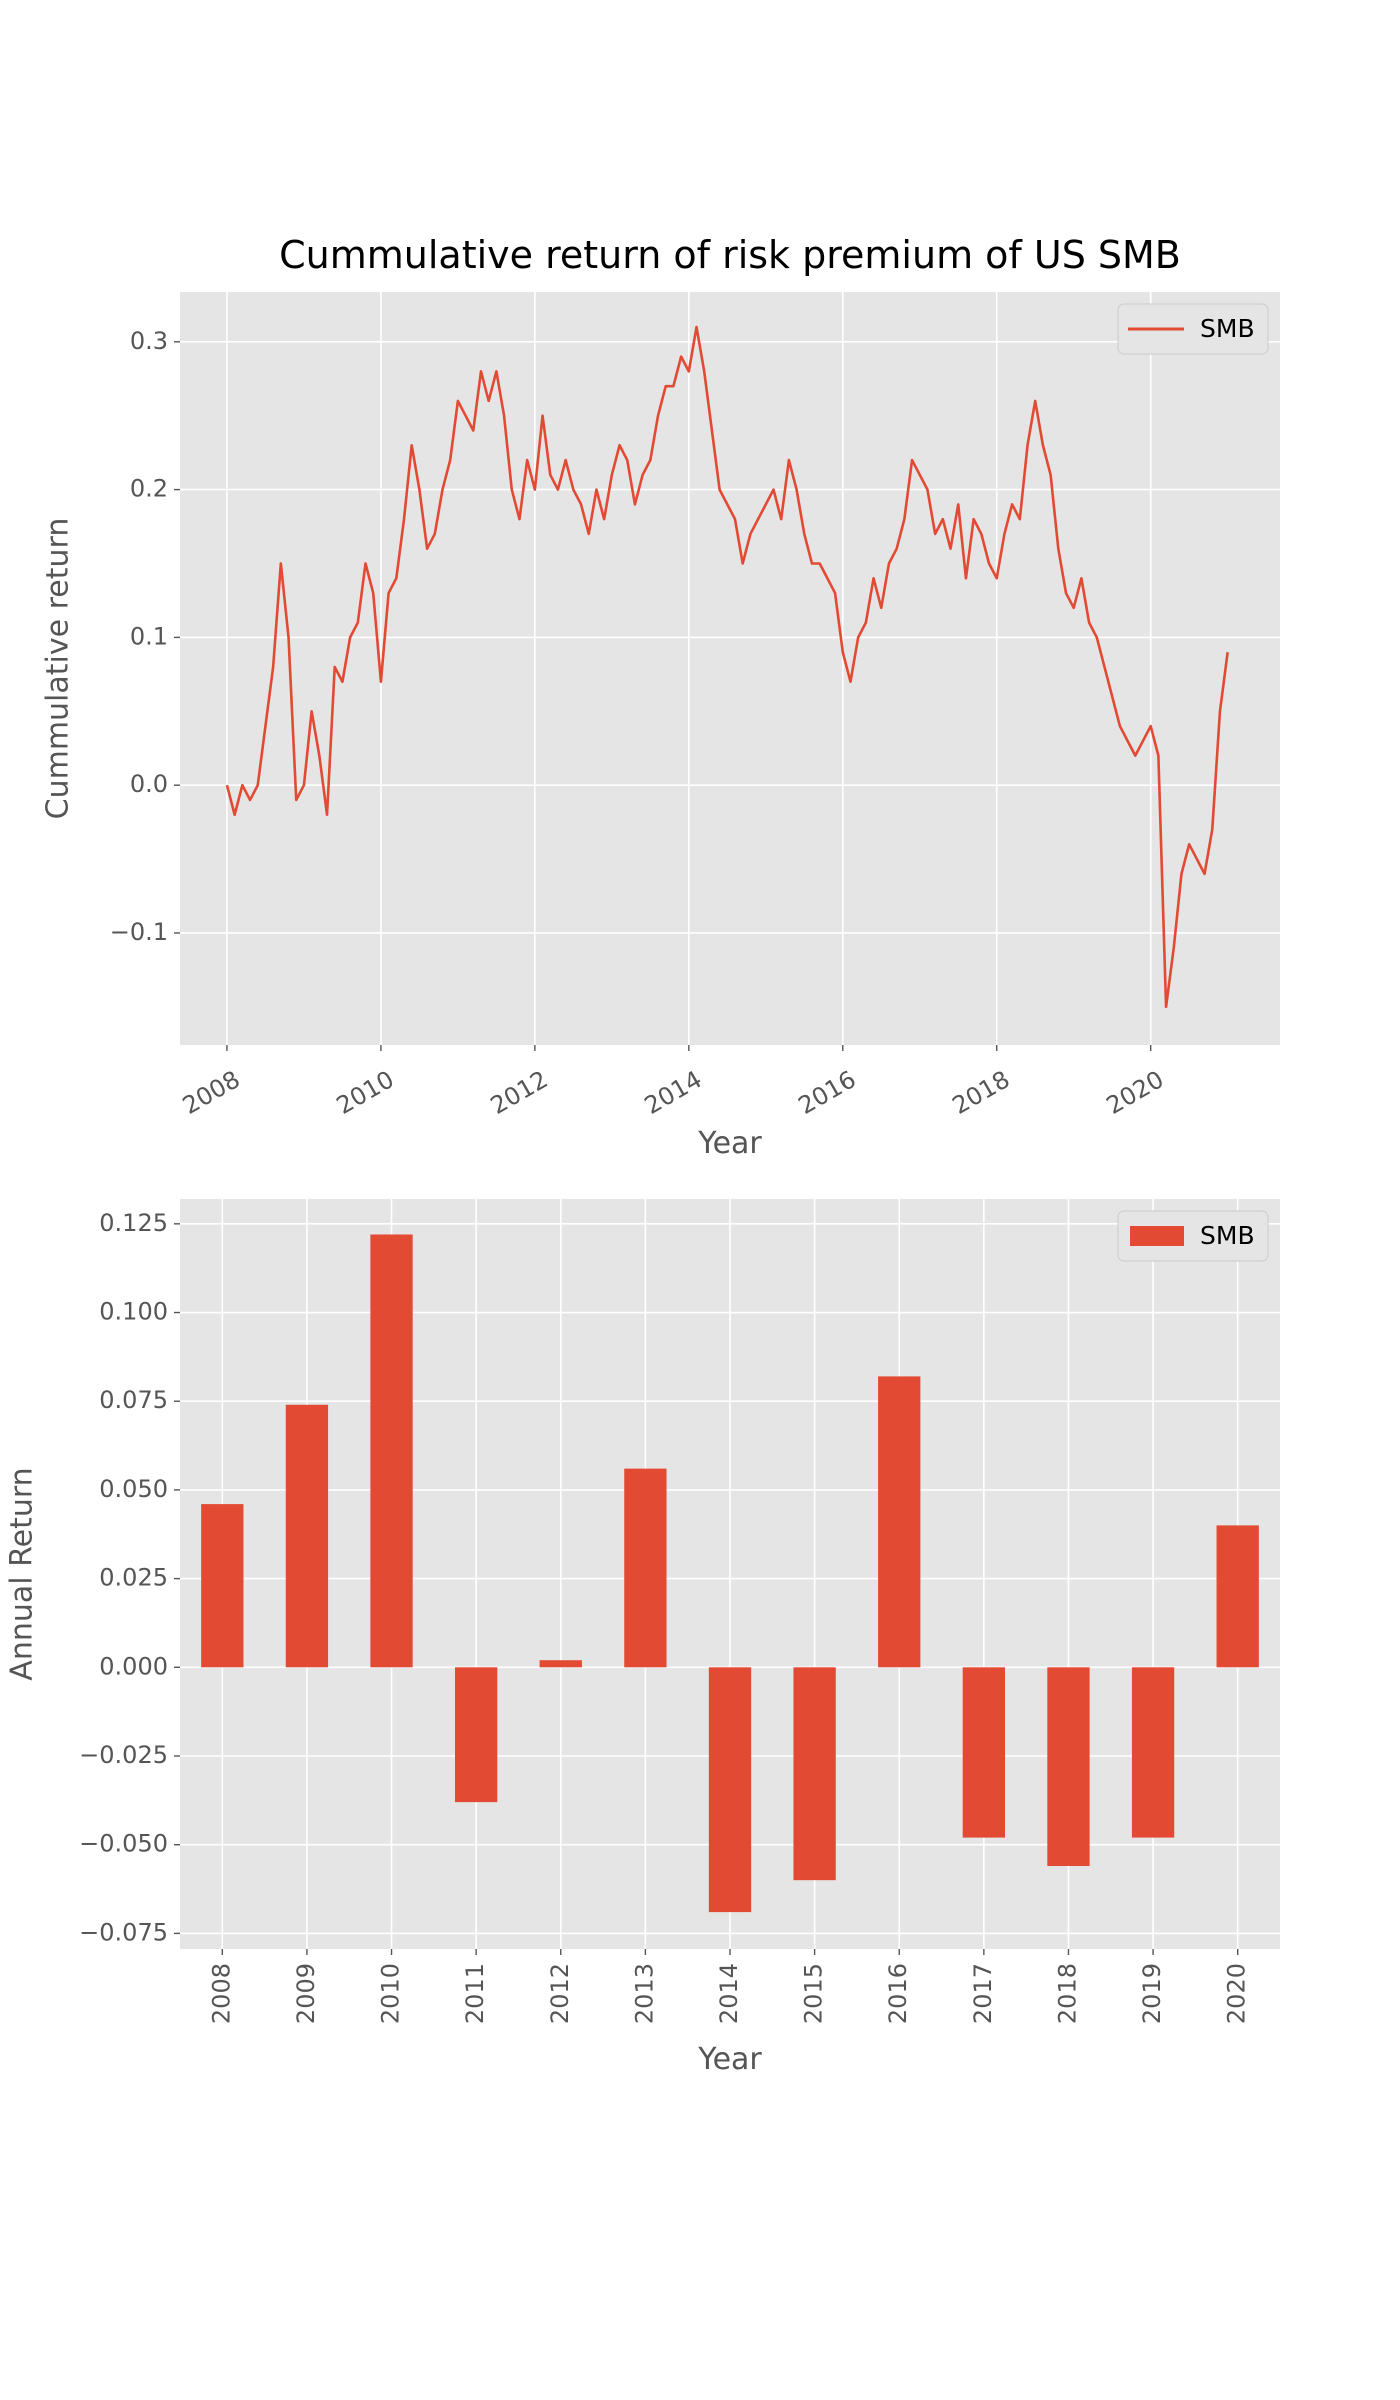 This screenshot has width=1400, height=2400. I want to click on y-tick-label: 0.075, so click(133, 1400).